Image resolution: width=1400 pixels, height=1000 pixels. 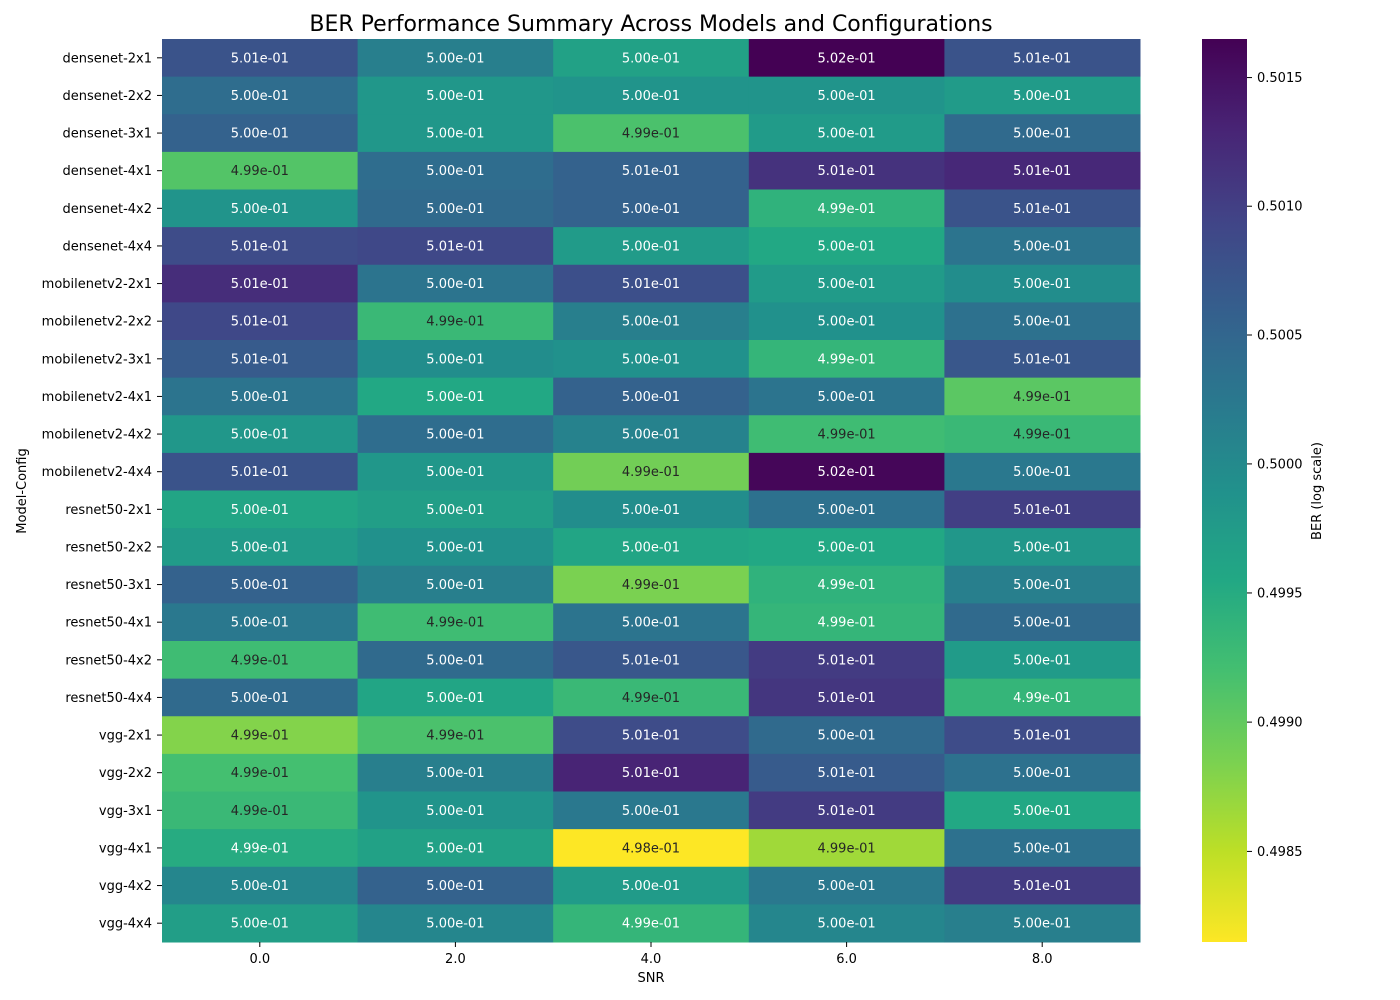 What do you see at coordinates (1280, 723) in the screenshot?
I see `colorbar-tick-label: 0.4990` at bounding box center [1280, 723].